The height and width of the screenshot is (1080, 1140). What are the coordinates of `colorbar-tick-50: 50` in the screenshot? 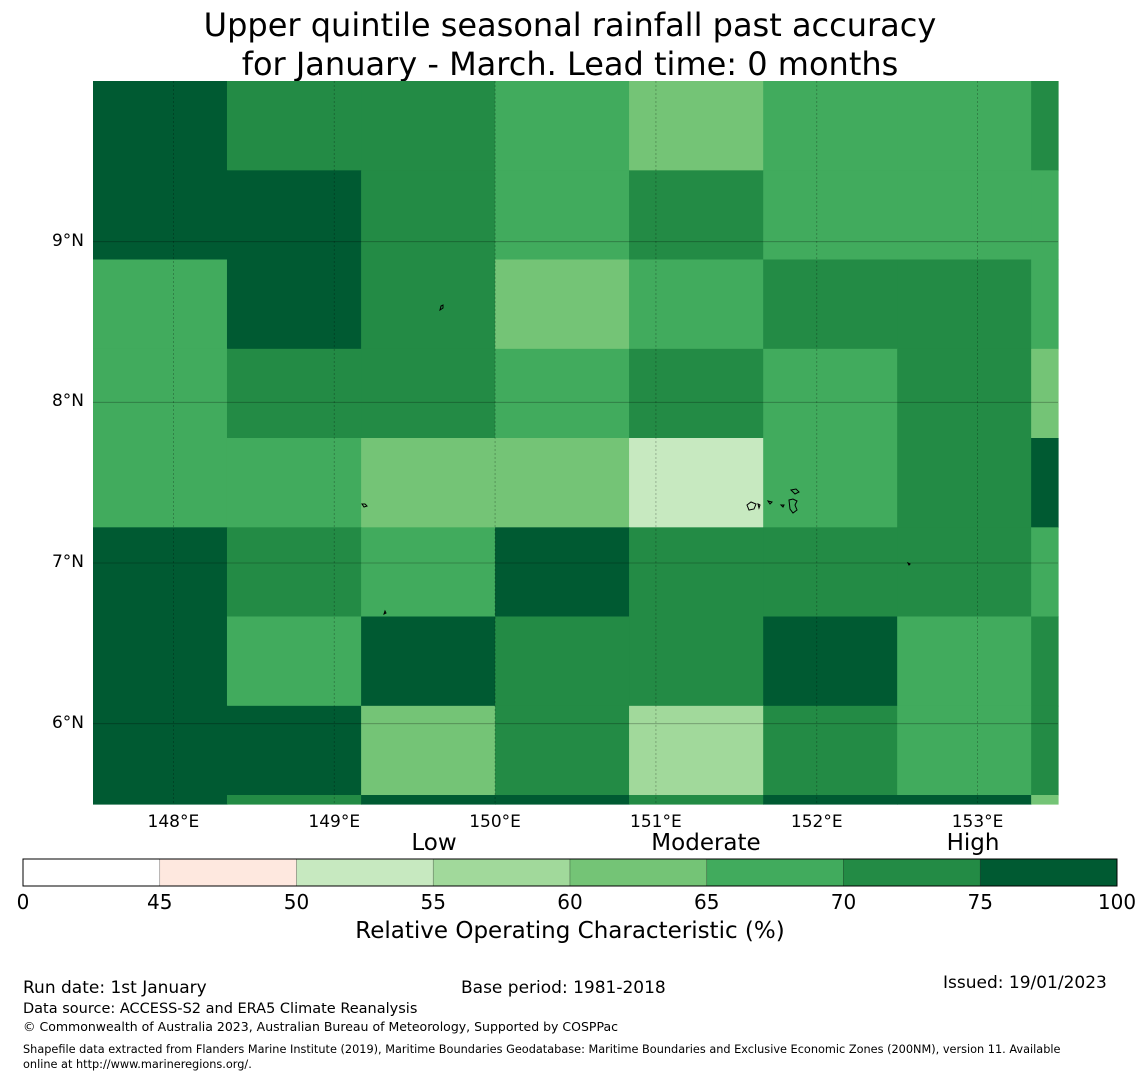 It's located at (296, 902).